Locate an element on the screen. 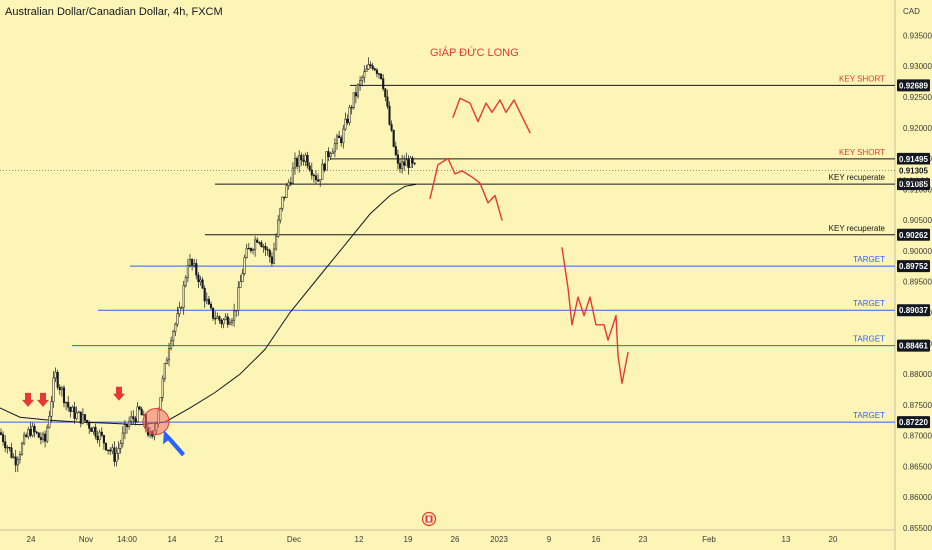 This screenshot has width=932, height=550. level-badge: 0.89752 is located at coordinates (913, 266).